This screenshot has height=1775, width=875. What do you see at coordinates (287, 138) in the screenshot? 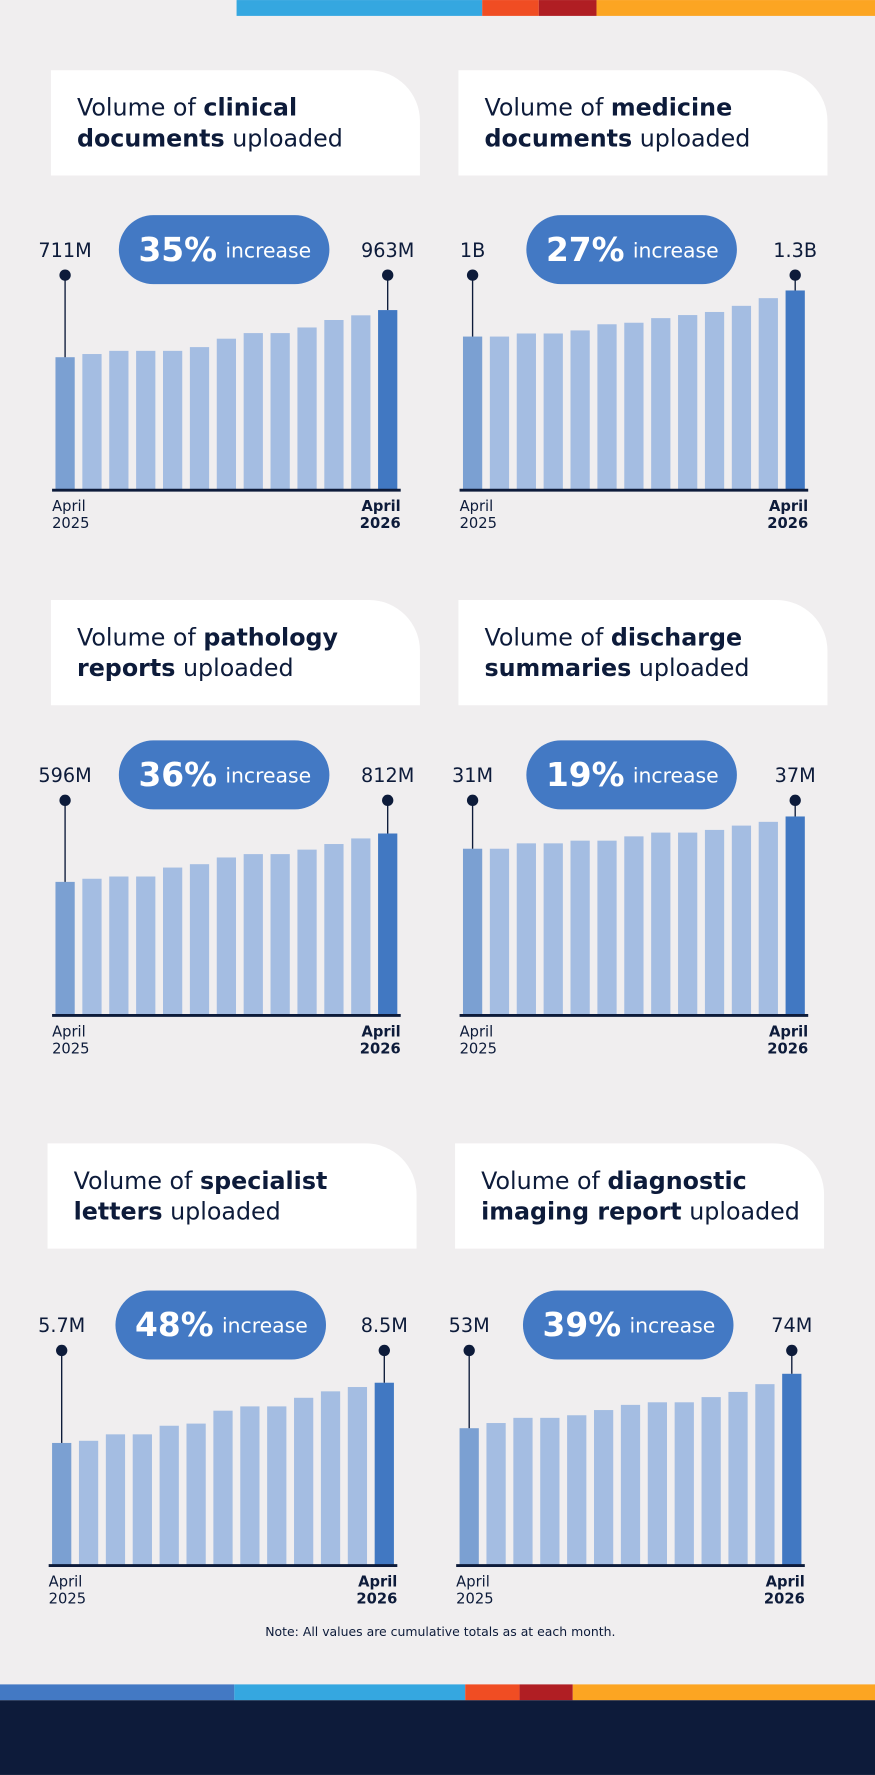
I see `title-tail: uploaded` at bounding box center [287, 138].